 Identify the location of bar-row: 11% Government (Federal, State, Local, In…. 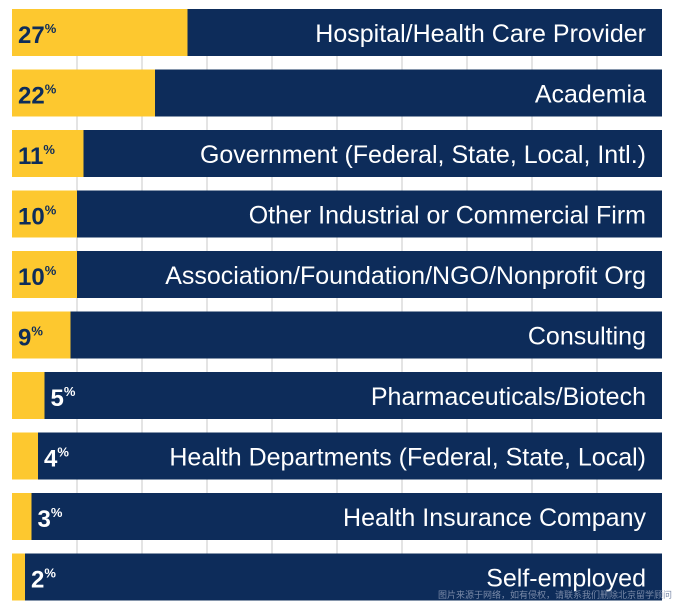
(337, 153).